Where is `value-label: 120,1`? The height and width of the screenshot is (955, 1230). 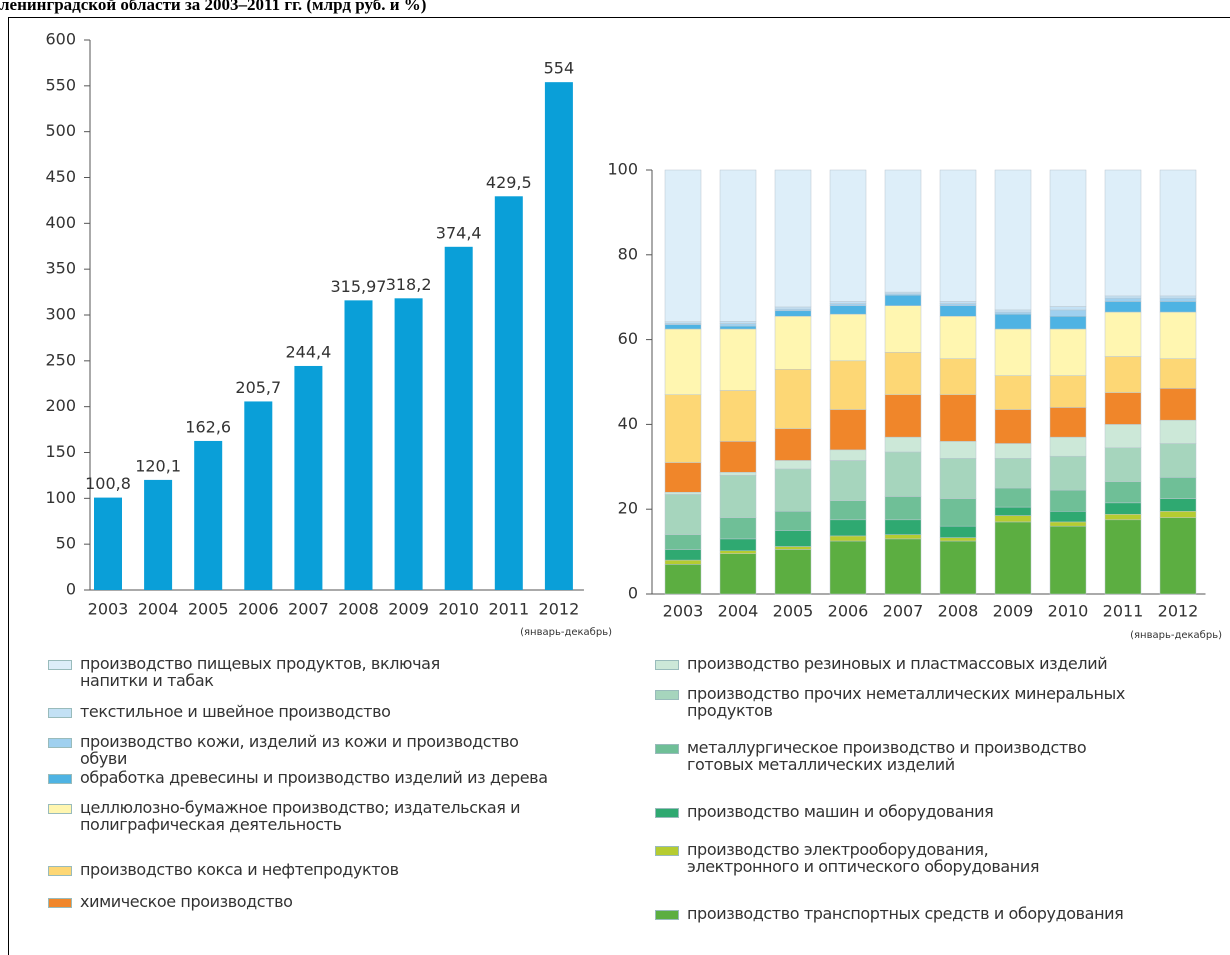 value-label: 120,1 is located at coordinates (158, 465).